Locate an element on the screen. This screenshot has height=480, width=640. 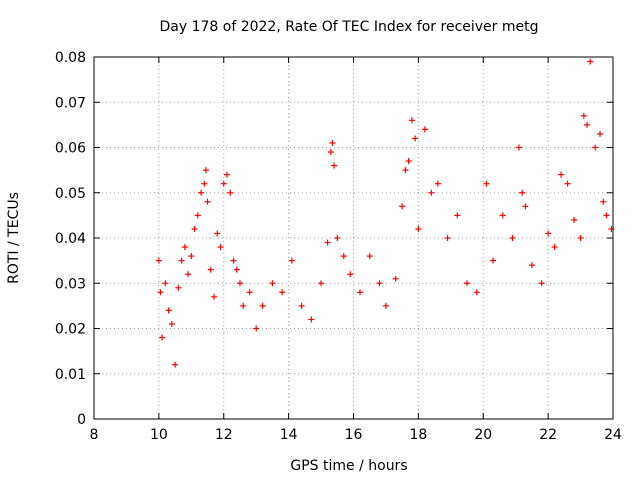
y-tick-label: 0.01 is located at coordinates (70, 375).